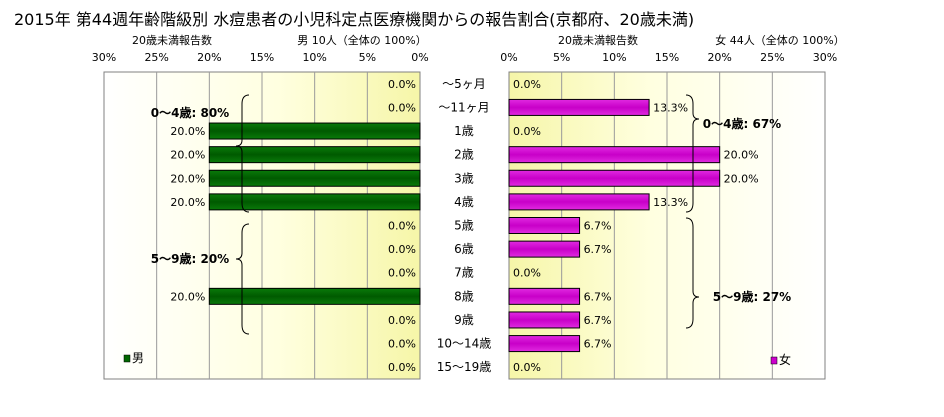 The image size is (944, 417). I want to click on male-tick-label: 0%, so click(419, 57).